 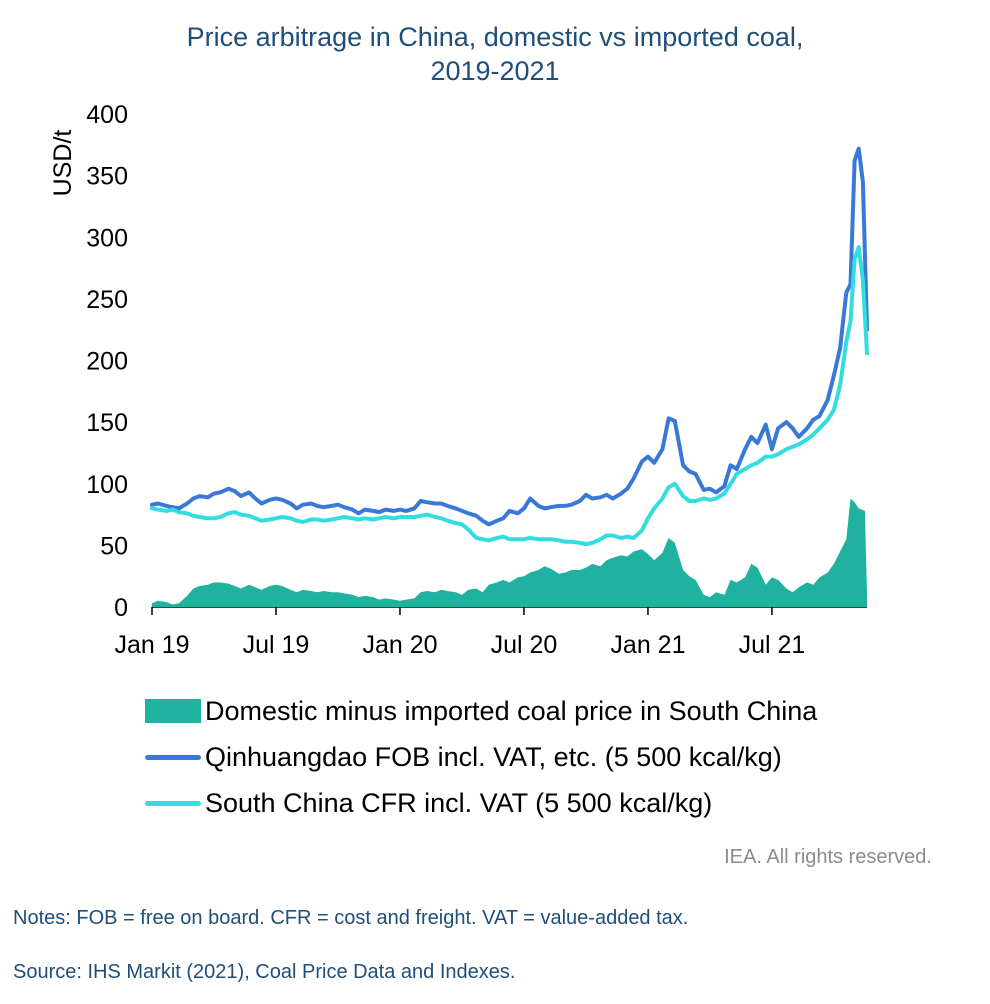 I want to click on x-tick-label-jul-19: Jul 19, so click(x=276, y=645).